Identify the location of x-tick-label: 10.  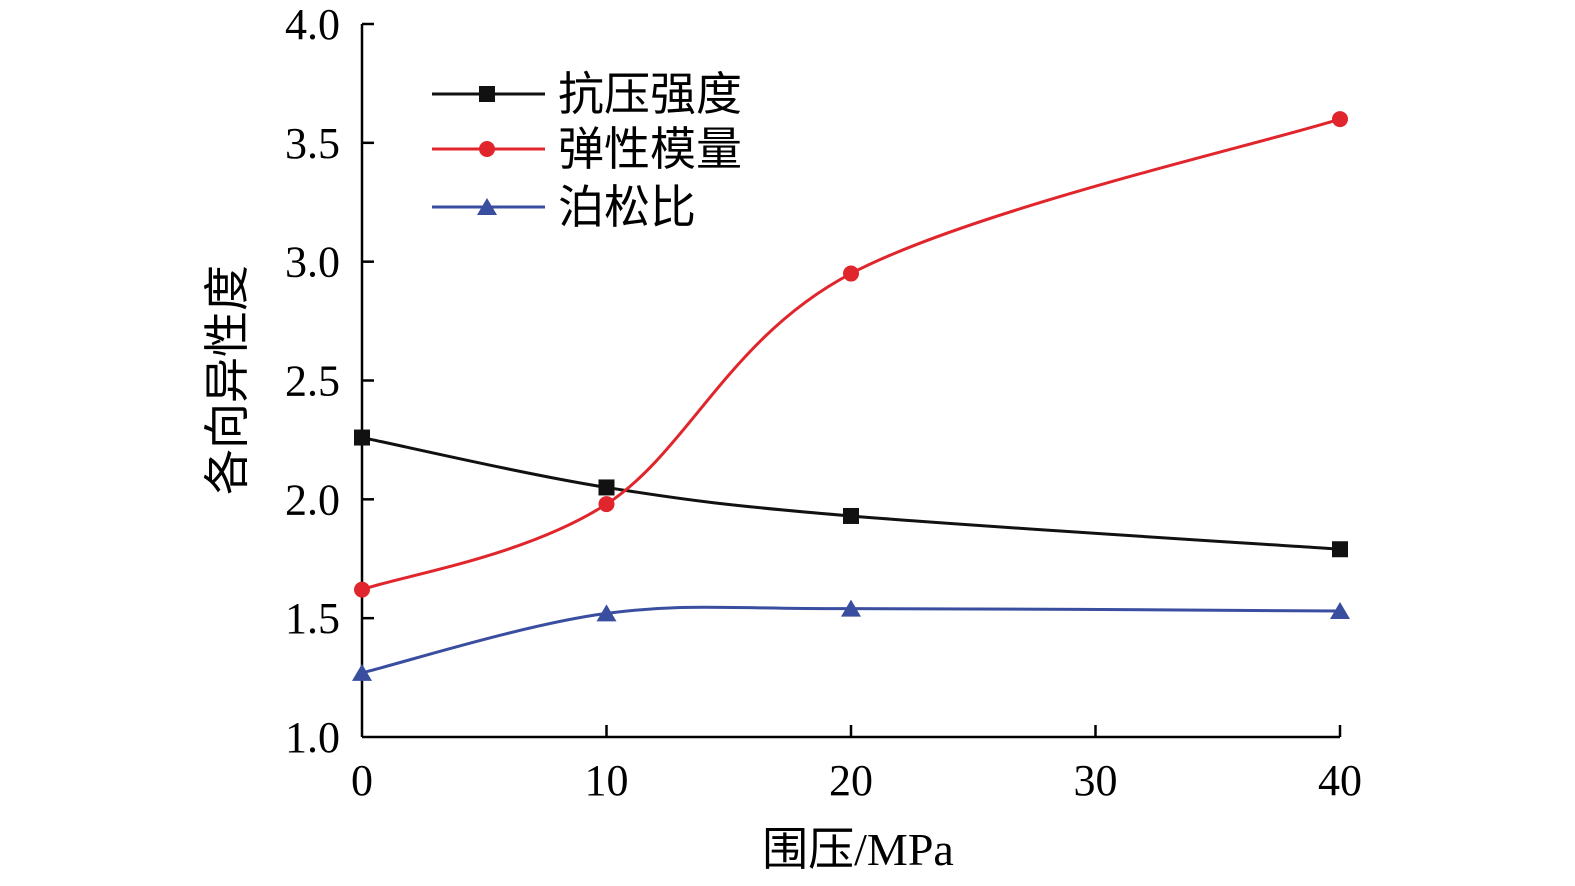
(607, 780).